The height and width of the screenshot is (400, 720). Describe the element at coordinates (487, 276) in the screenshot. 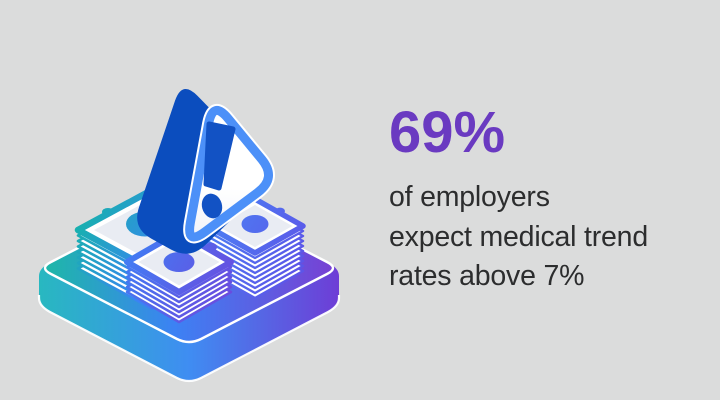

I see `stat-description-line: rates above 7%` at that location.